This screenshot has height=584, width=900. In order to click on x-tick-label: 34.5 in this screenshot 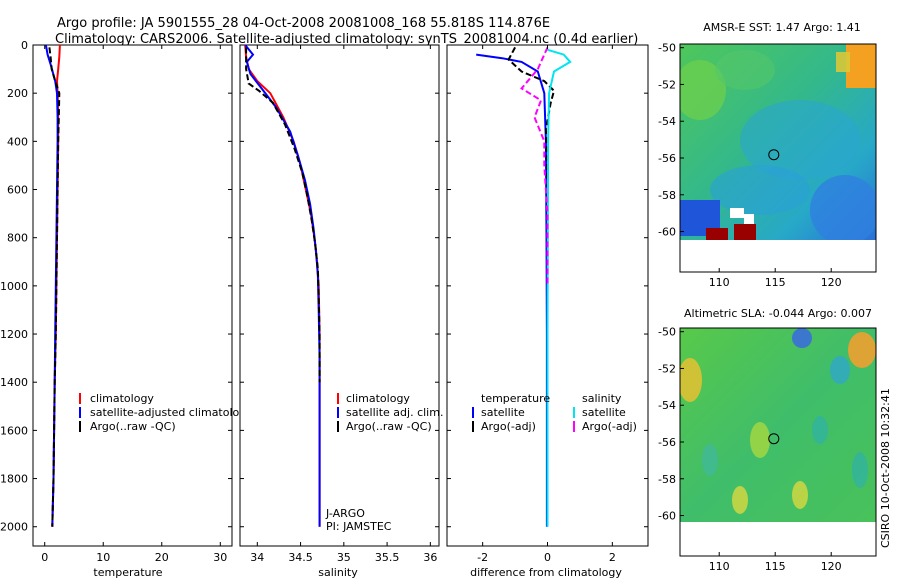, I will do `click(300, 557)`.